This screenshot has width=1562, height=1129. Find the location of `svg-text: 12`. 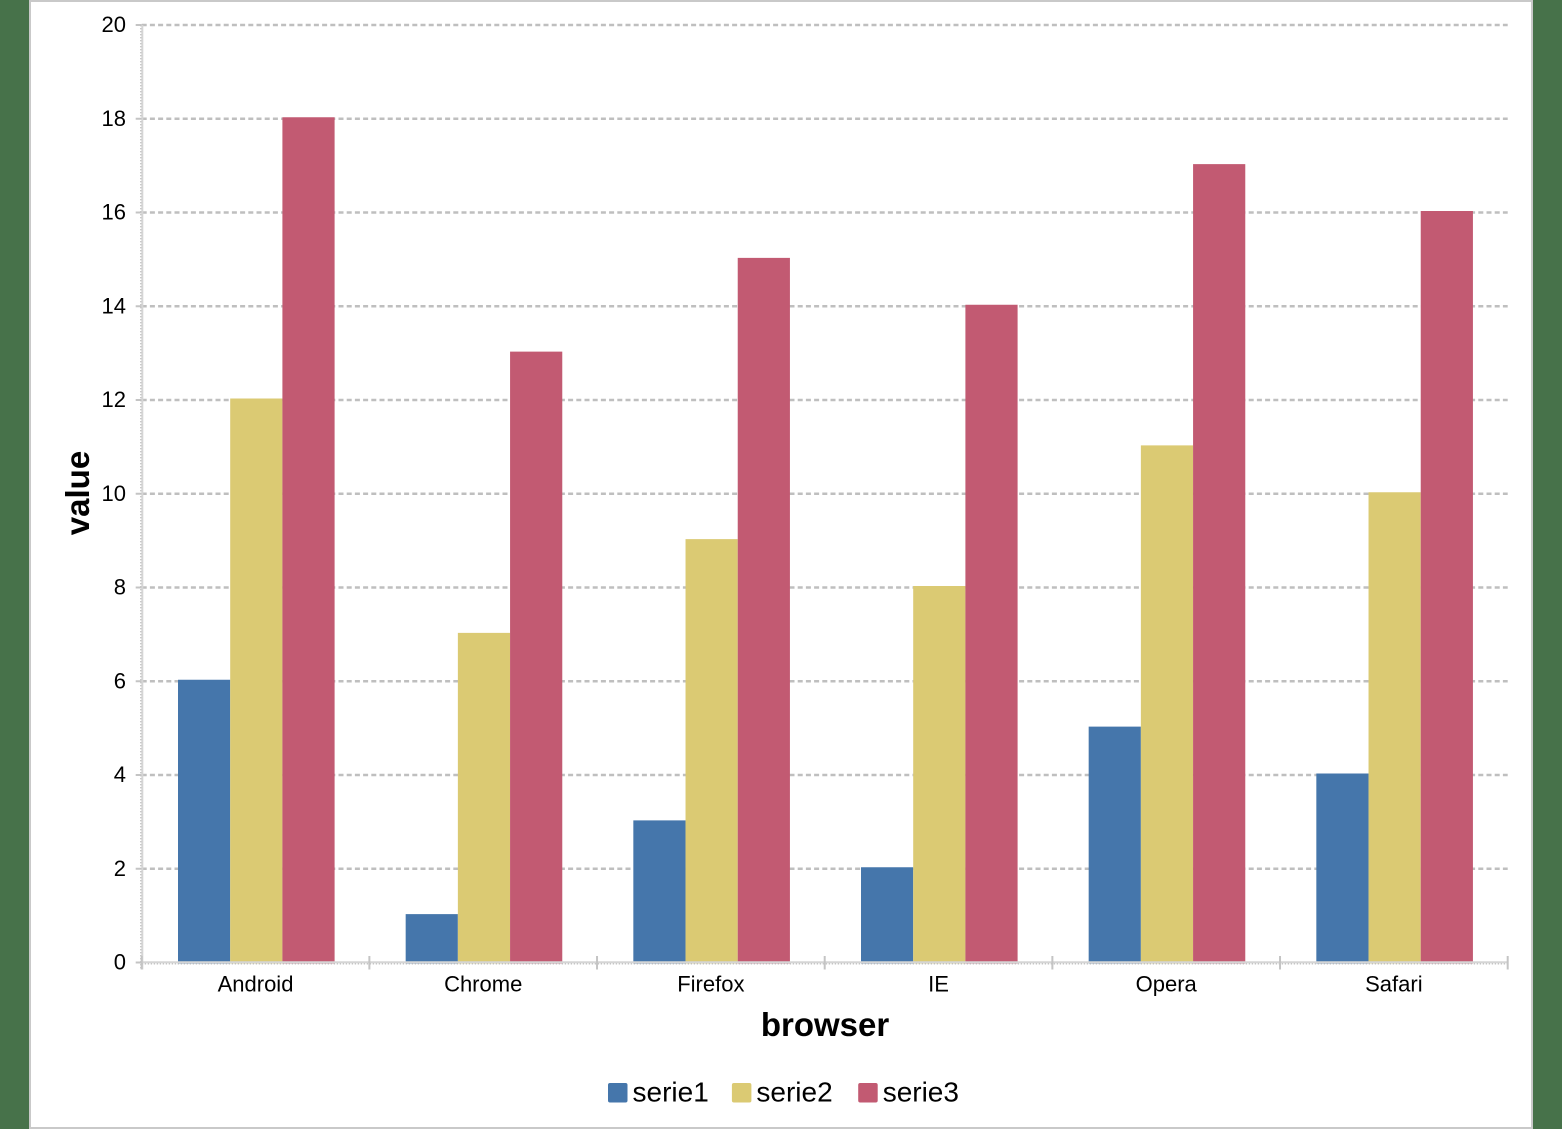

svg-text: 12 is located at coordinates (114, 399).